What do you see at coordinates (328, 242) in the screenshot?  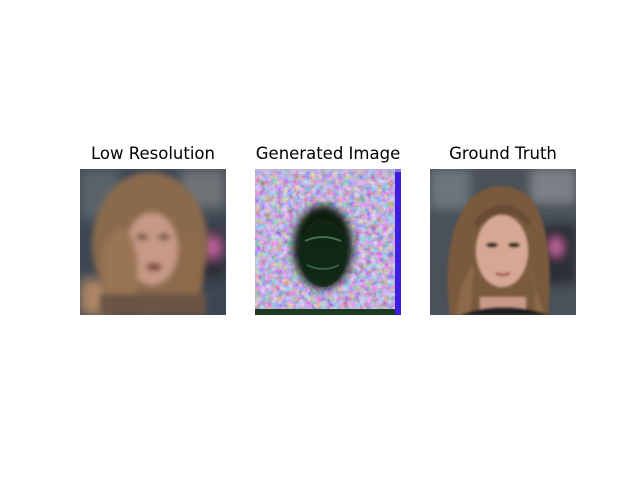 I see `generated-image` at bounding box center [328, 242].